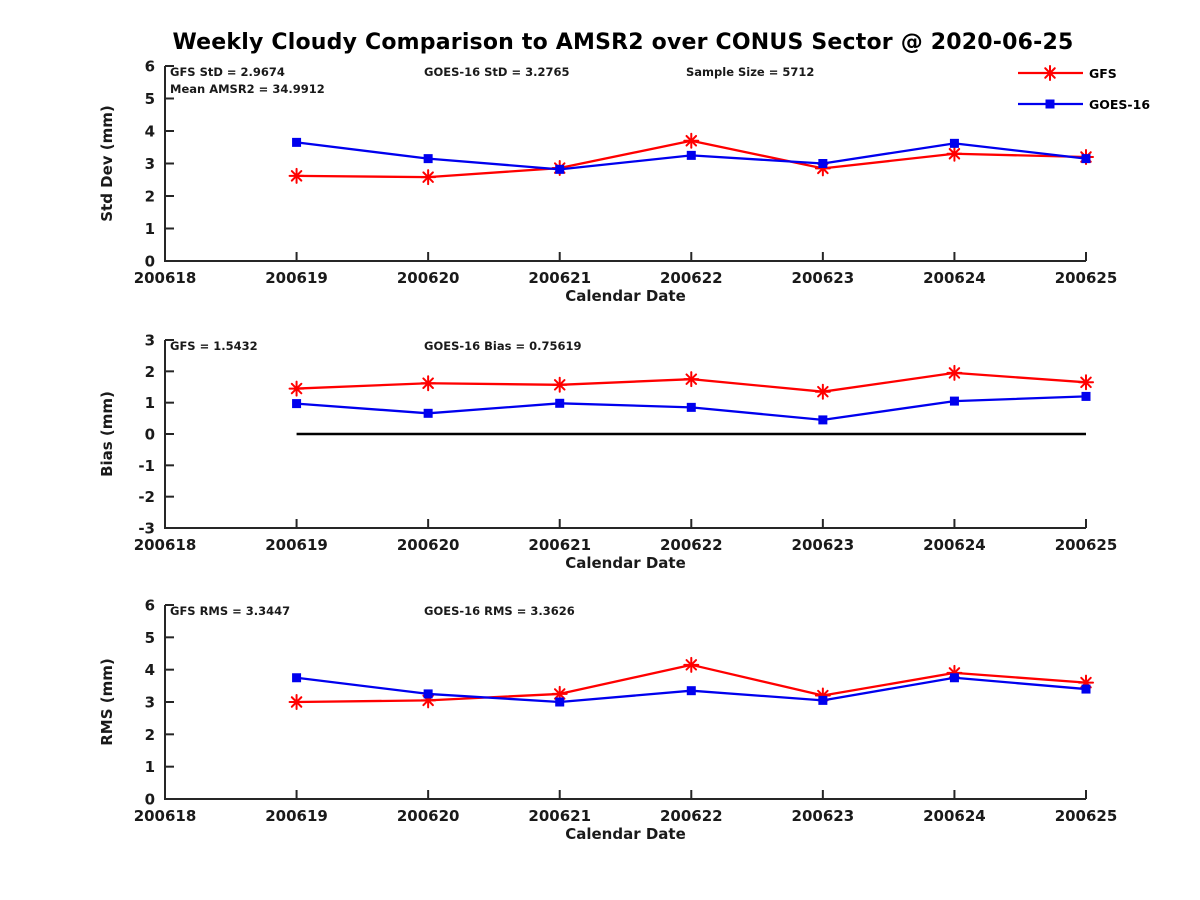  I want to click on annotation-text: Sample Size = 5712, so click(750, 72).